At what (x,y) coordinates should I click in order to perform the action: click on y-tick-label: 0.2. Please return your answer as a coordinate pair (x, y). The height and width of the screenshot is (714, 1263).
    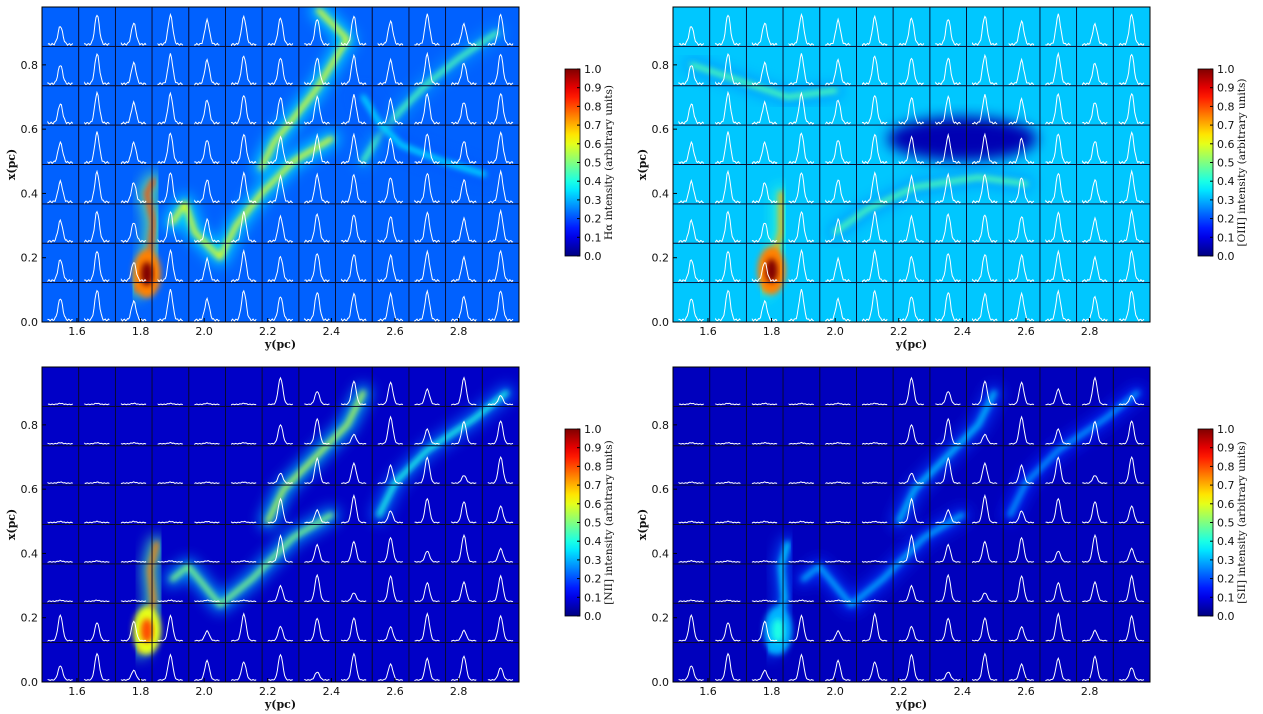
    Looking at the image, I should click on (661, 258).